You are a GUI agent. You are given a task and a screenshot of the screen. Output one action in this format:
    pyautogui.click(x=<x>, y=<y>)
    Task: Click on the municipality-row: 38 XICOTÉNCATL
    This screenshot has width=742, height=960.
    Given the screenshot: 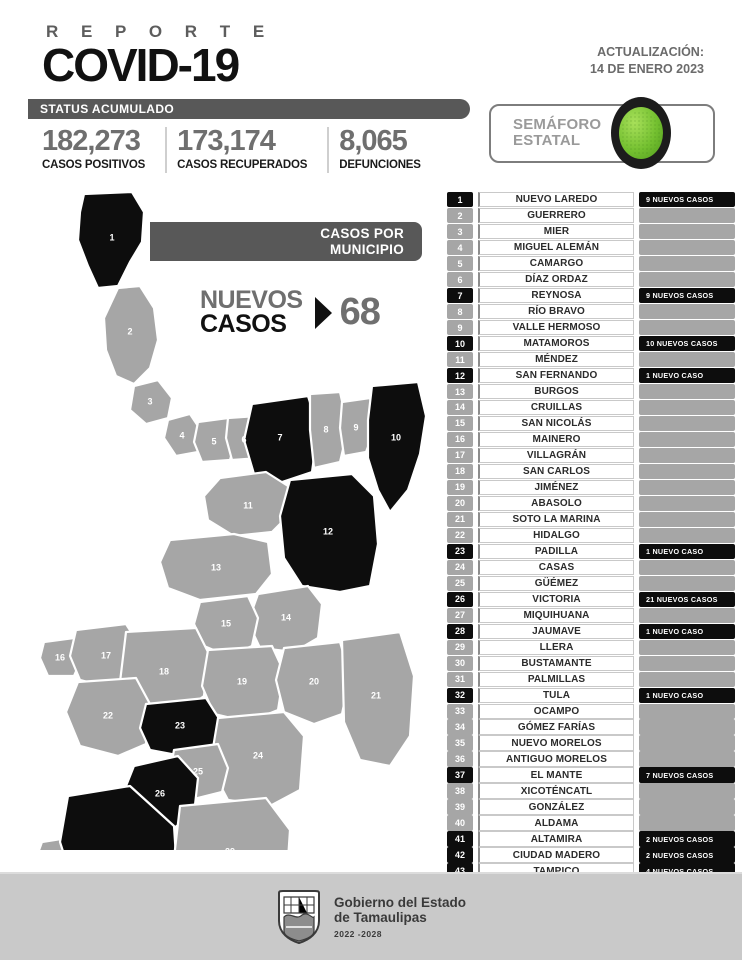 What is the action you would take?
    pyautogui.click(x=591, y=791)
    